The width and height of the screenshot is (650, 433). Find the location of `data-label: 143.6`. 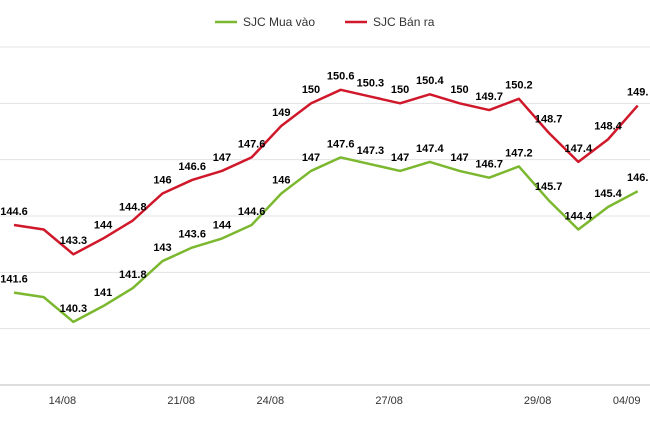

data-label: 143.6 is located at coordinates (192, 234).